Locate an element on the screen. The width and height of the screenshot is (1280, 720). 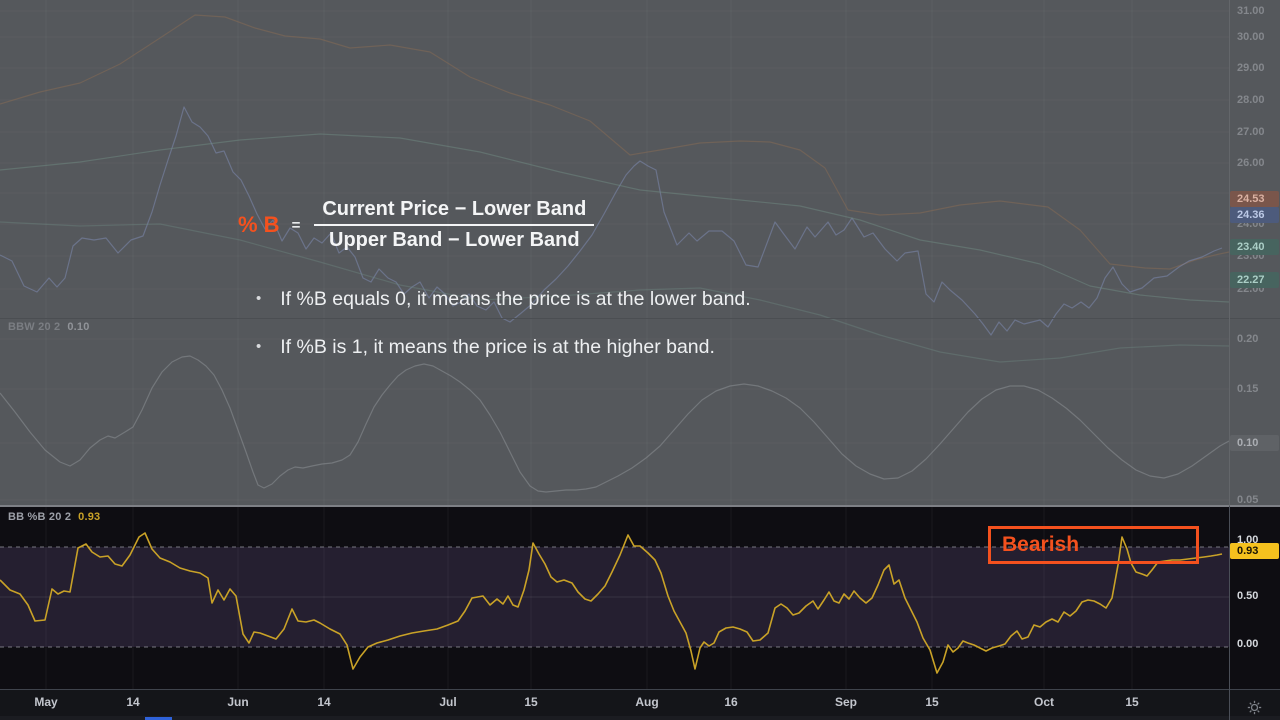
pctb-indicator-legend: BB %B 20 2 0.93 is located at coordinates (54, 517).